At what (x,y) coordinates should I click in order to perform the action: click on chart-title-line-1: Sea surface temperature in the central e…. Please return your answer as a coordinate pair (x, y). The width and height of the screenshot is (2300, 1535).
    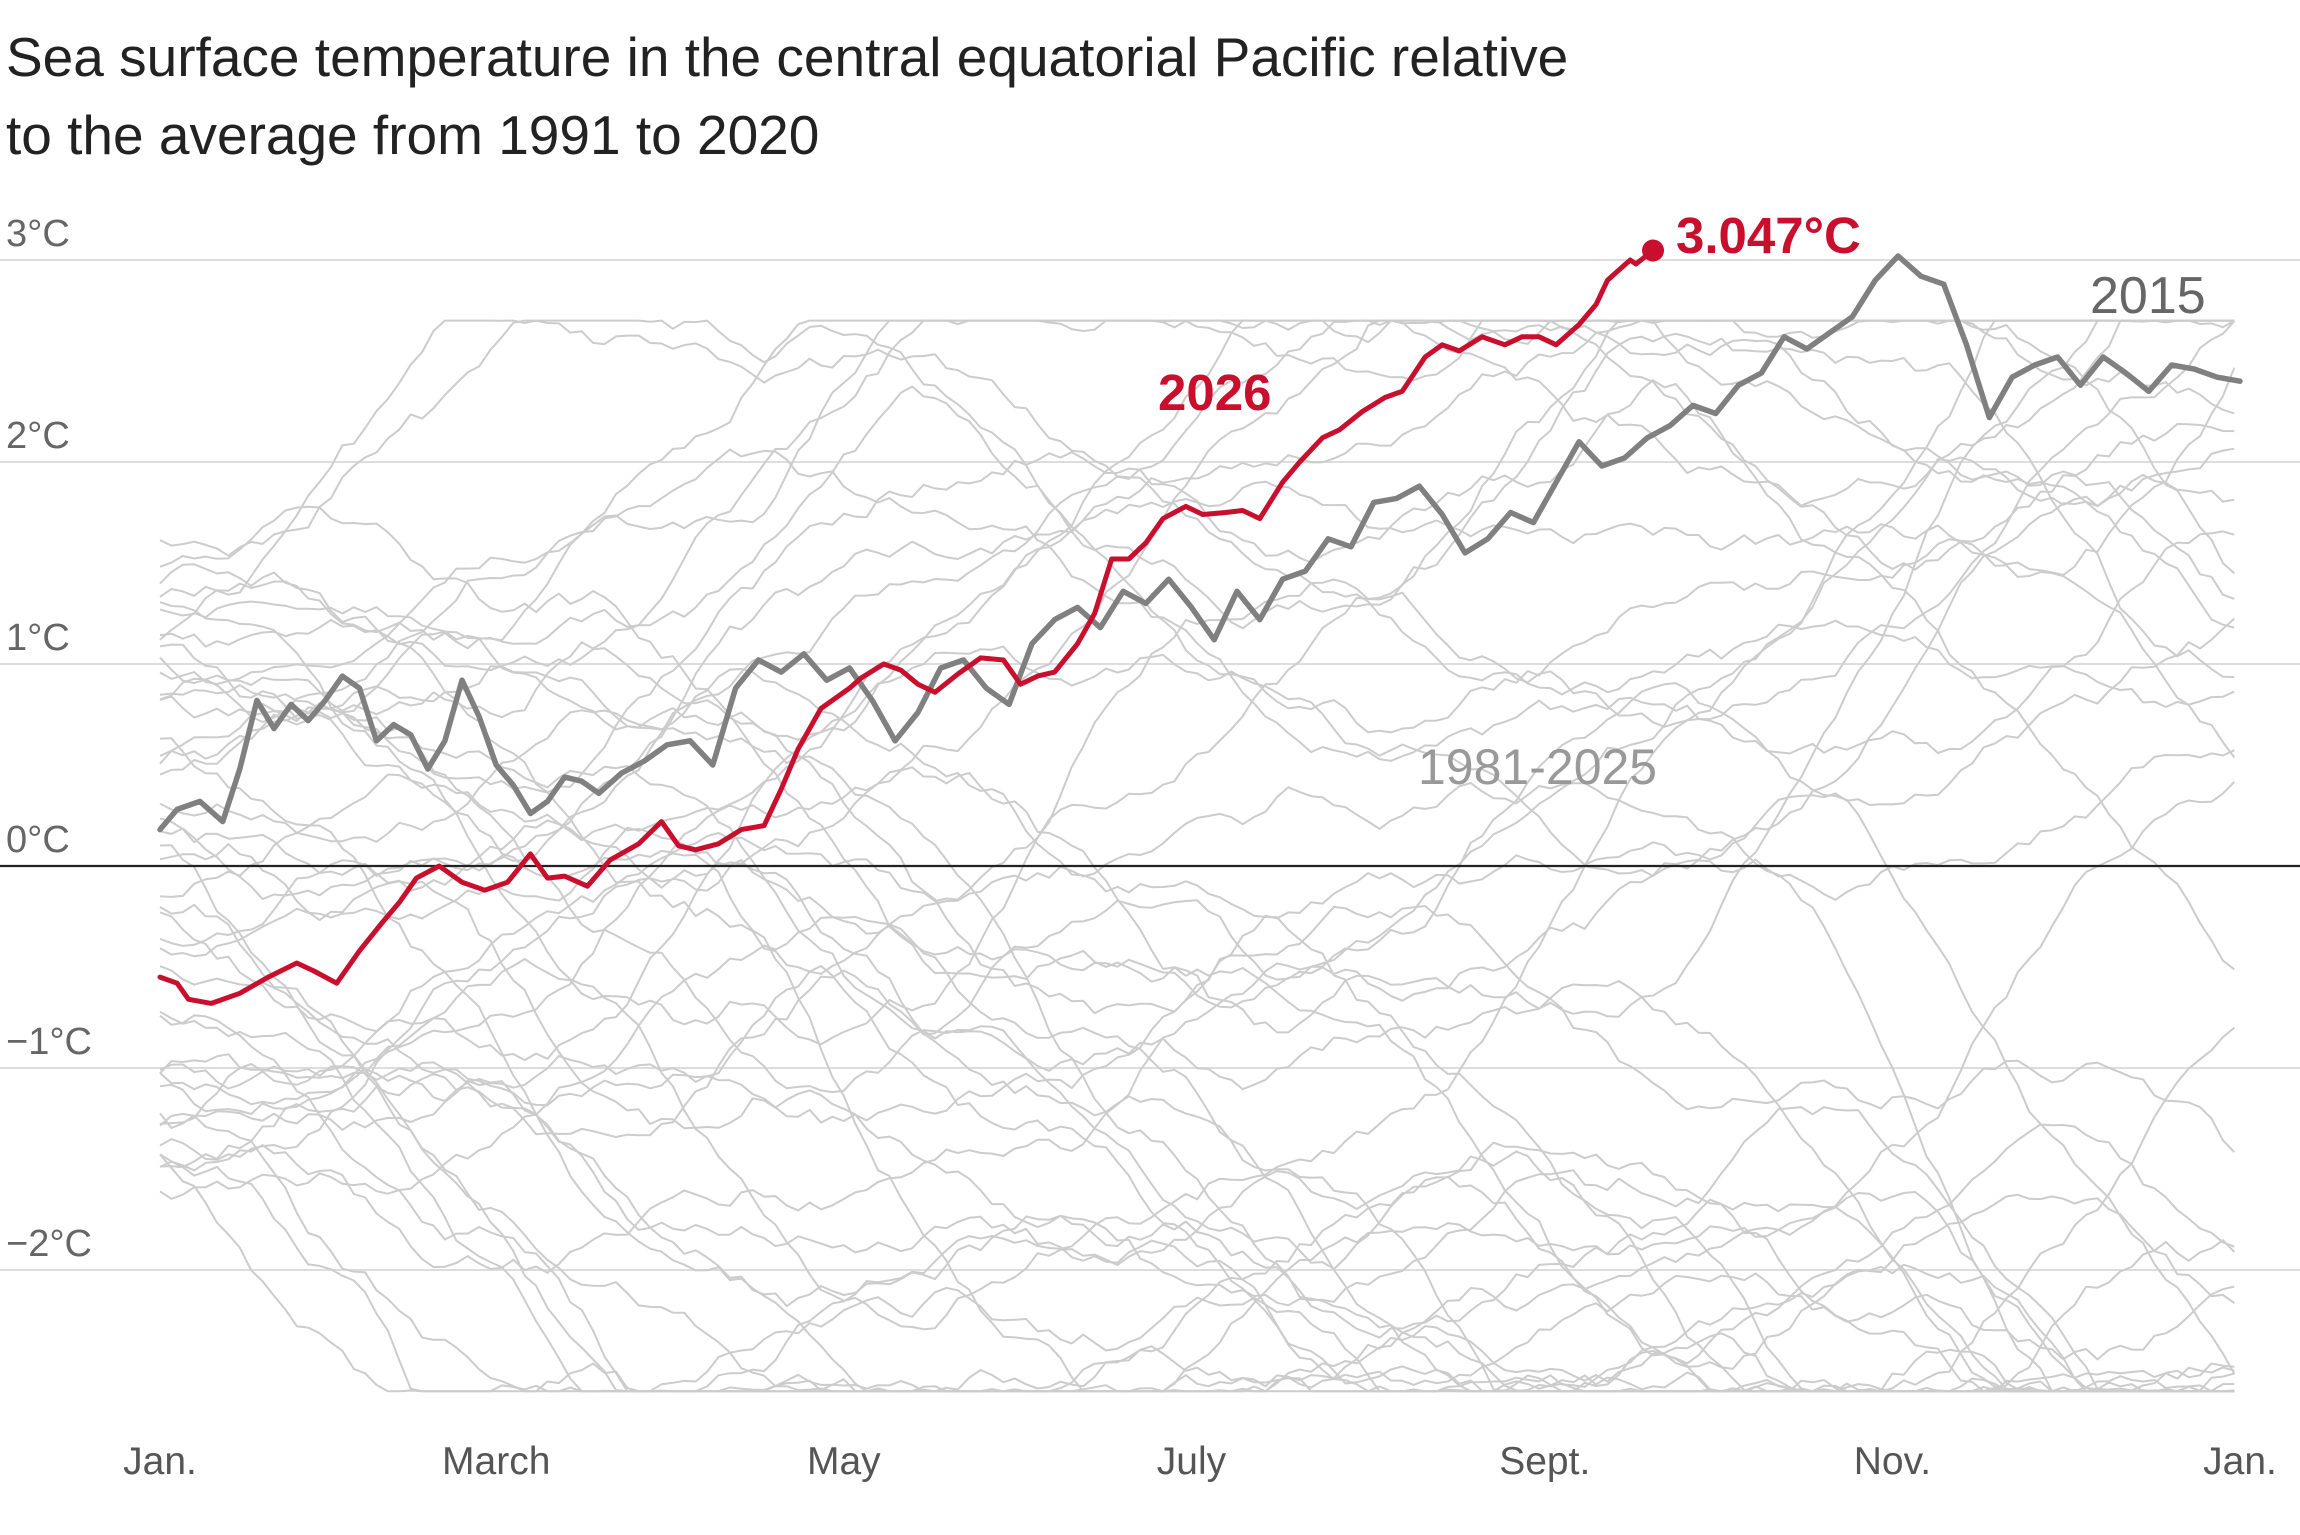
    Looking at the image, I should click on (787, 57).